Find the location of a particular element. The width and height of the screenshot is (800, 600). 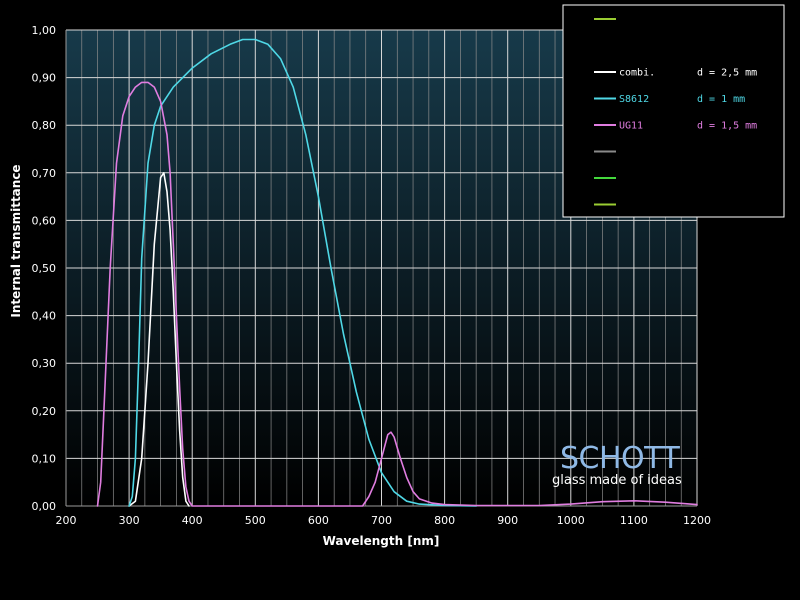

y-tick-label: 0,10 is located at coordinates (44, 458).